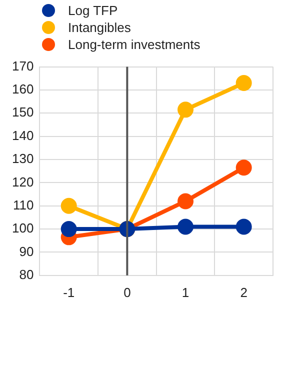  I want to click on y-tick-label: 160, so click(23, 89).